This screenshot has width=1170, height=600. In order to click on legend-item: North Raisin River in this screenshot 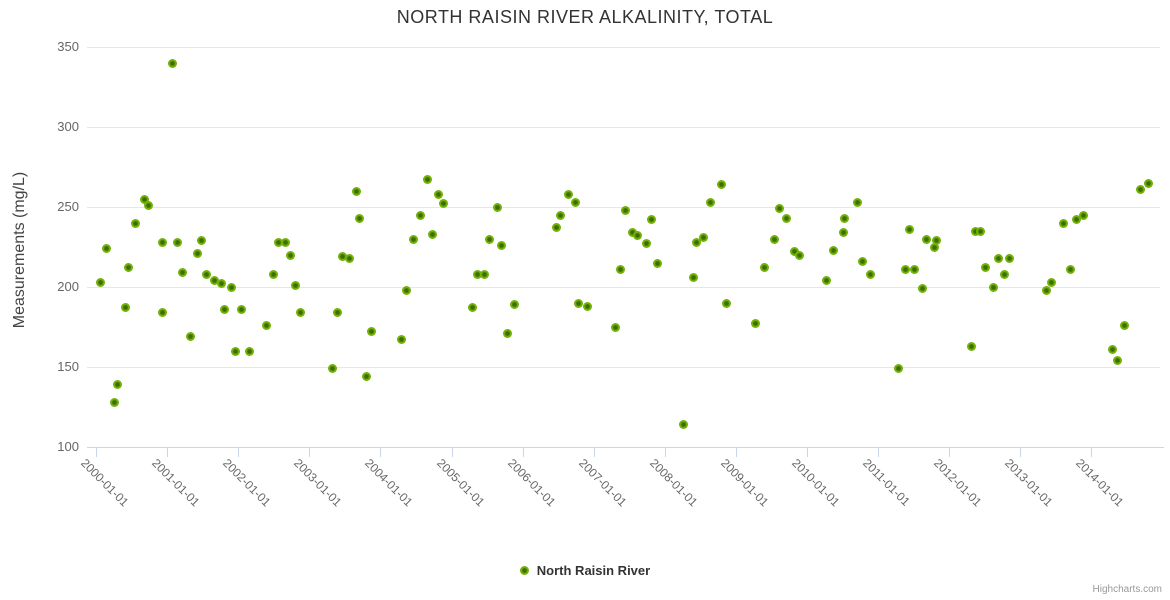, I will do `click(585, 570)`.